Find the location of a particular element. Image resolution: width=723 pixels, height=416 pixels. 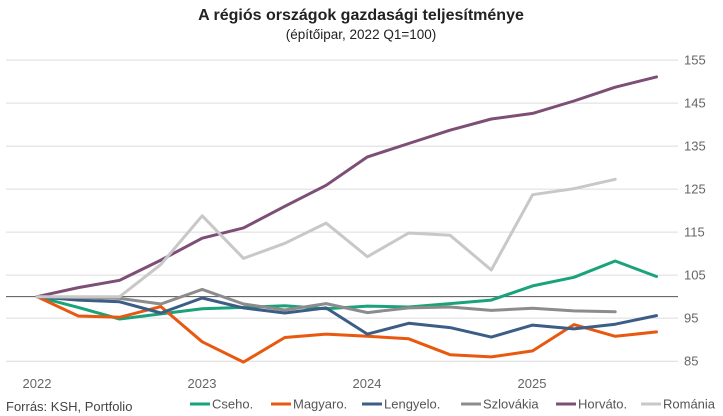

y-tick-label: 105 is located at coordinates (695, 275).